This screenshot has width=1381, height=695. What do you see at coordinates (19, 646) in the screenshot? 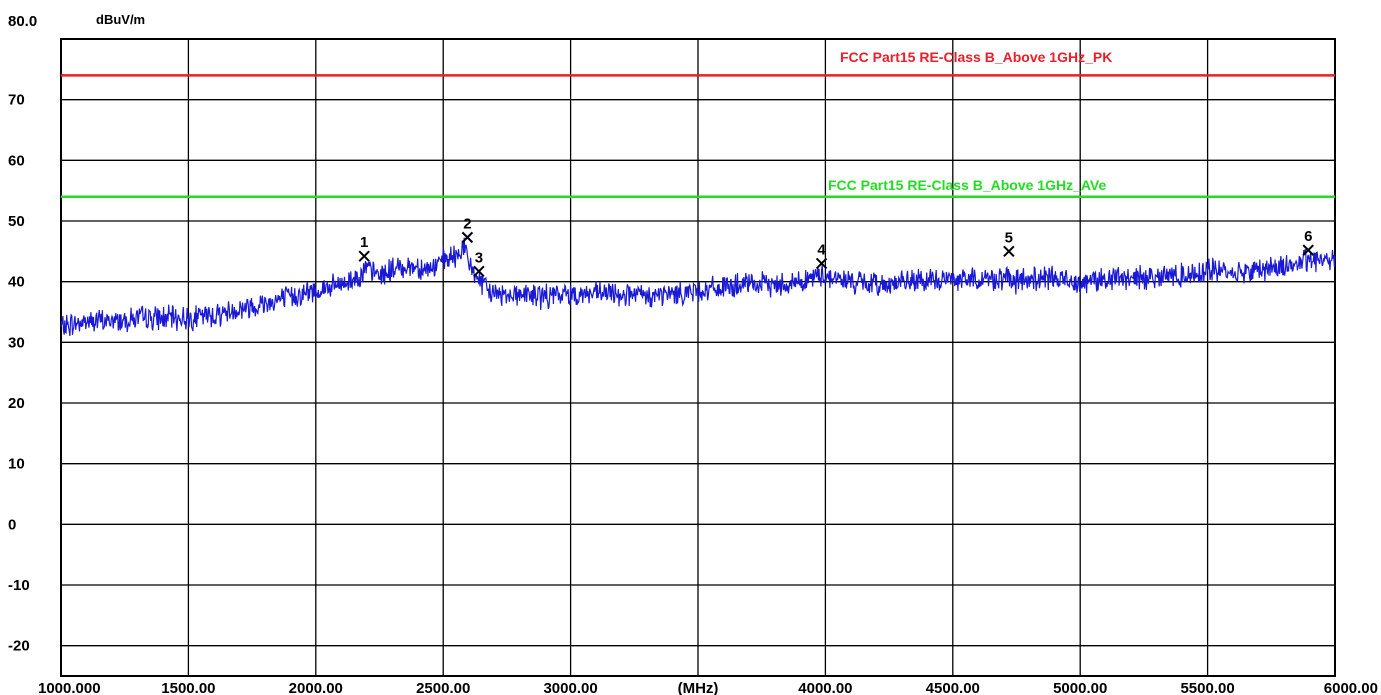
I see `y-tick-label: -20` at bounding box center [19, 646].